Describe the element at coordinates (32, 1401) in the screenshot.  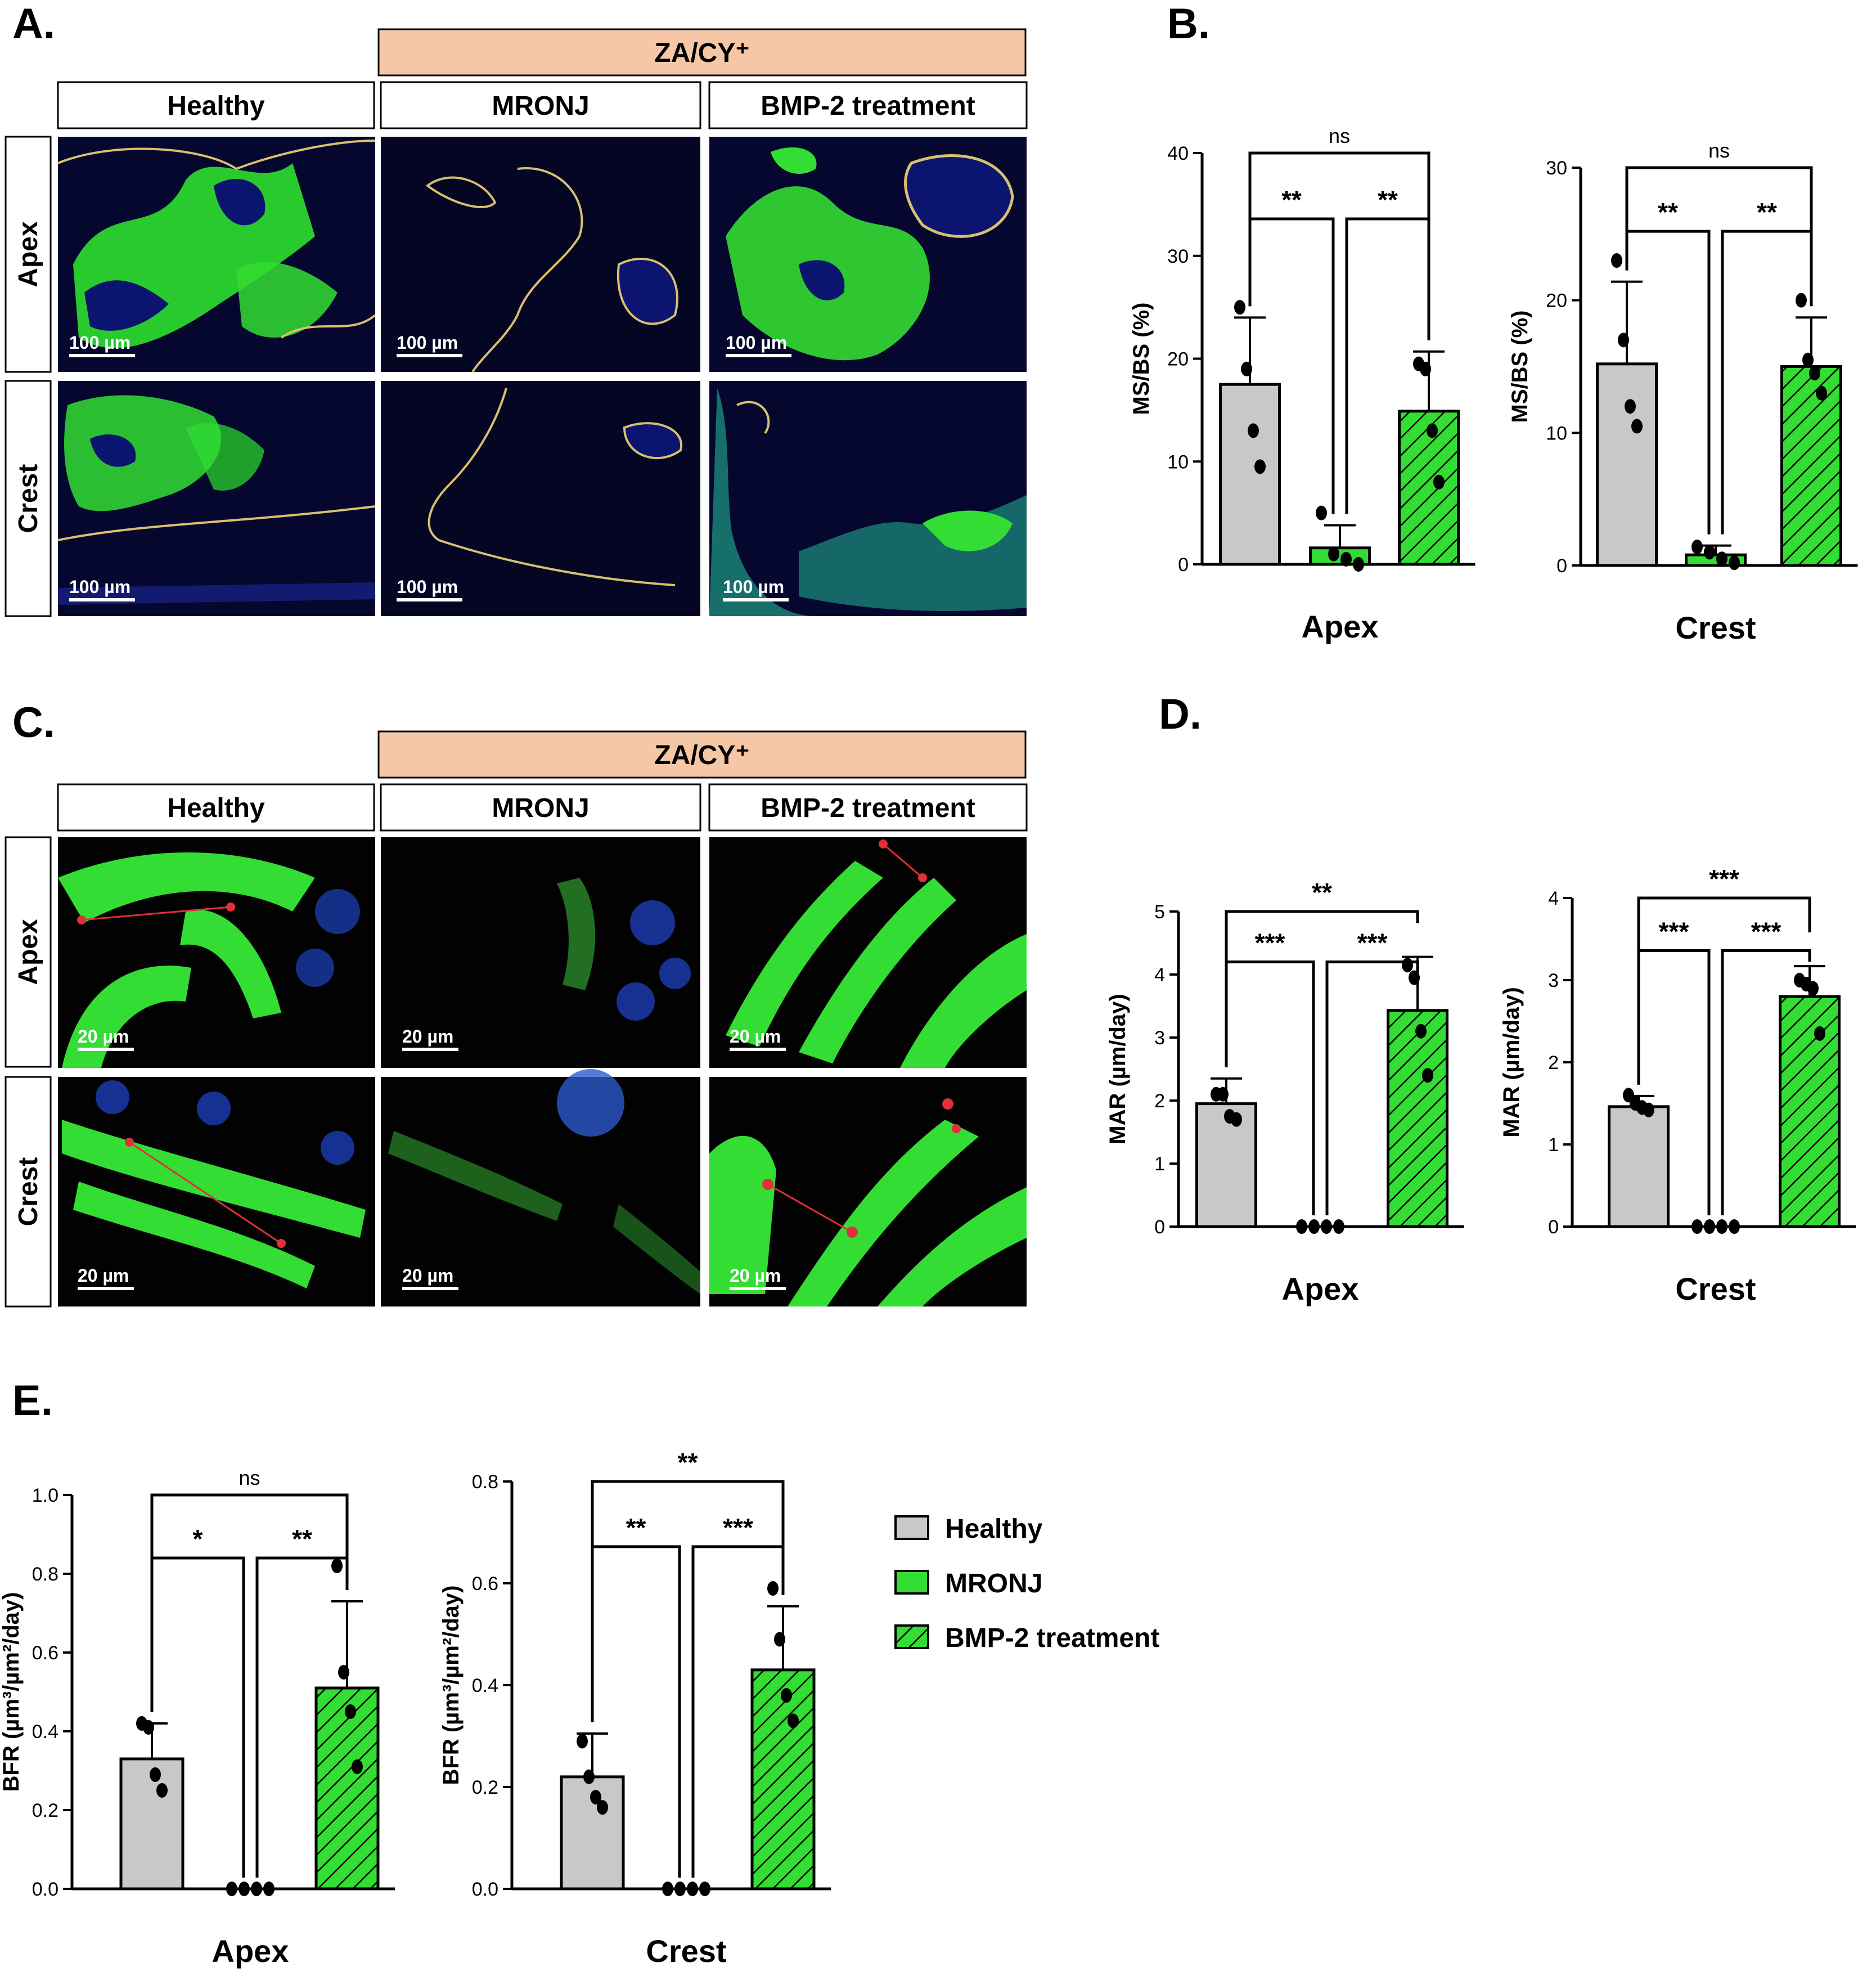
I see `panel-label-e: E.` at that location.